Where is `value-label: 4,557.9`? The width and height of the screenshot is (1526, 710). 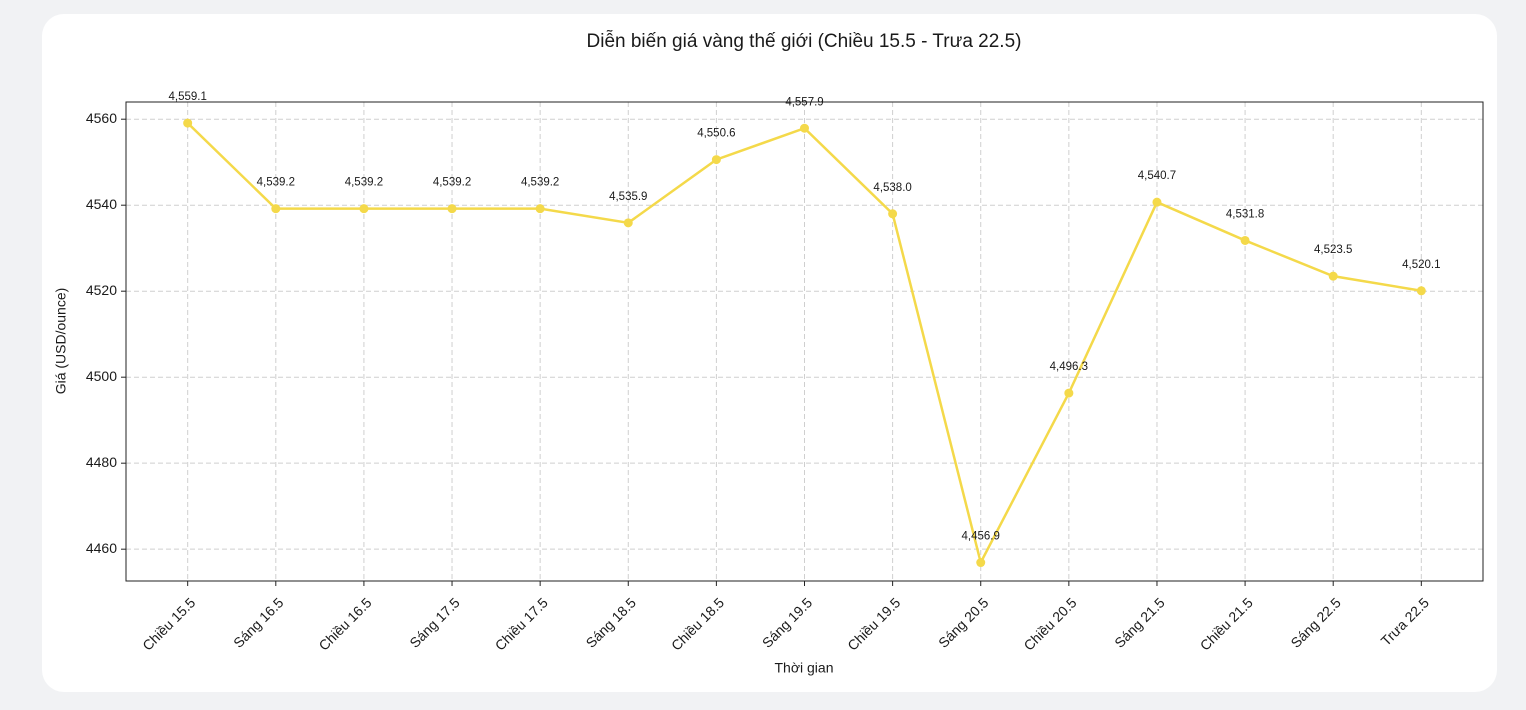
value-label: 4,557.9 is located at coordinates (804, 102).